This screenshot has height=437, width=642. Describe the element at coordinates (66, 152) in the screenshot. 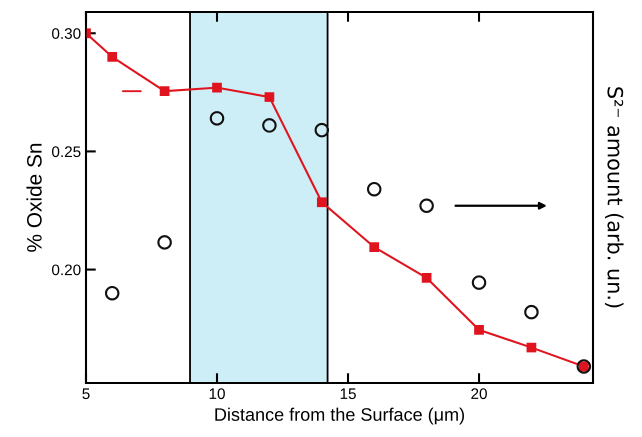

I see `y-tick-label: 0.25` at that location.